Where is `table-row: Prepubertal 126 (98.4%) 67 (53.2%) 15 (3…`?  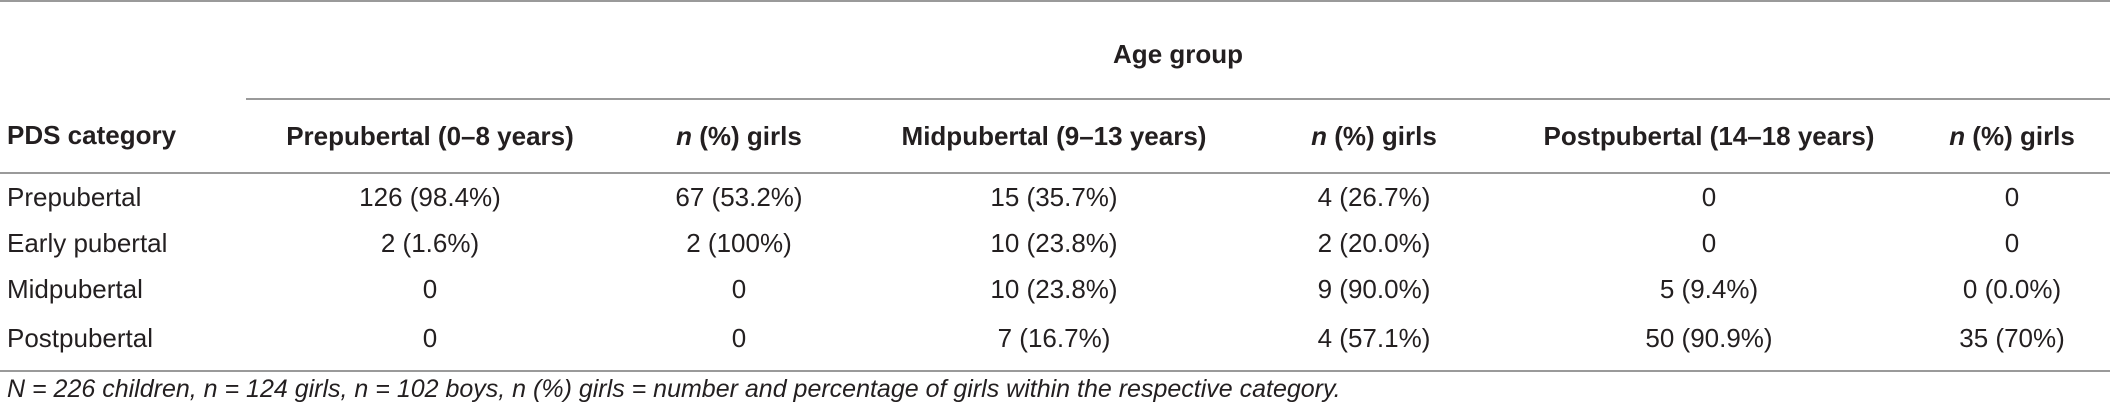 table-row: Prepubertal 126 (98.4%) 67 (53.2%) 15 (3… is located at coordinates (1055, 196).